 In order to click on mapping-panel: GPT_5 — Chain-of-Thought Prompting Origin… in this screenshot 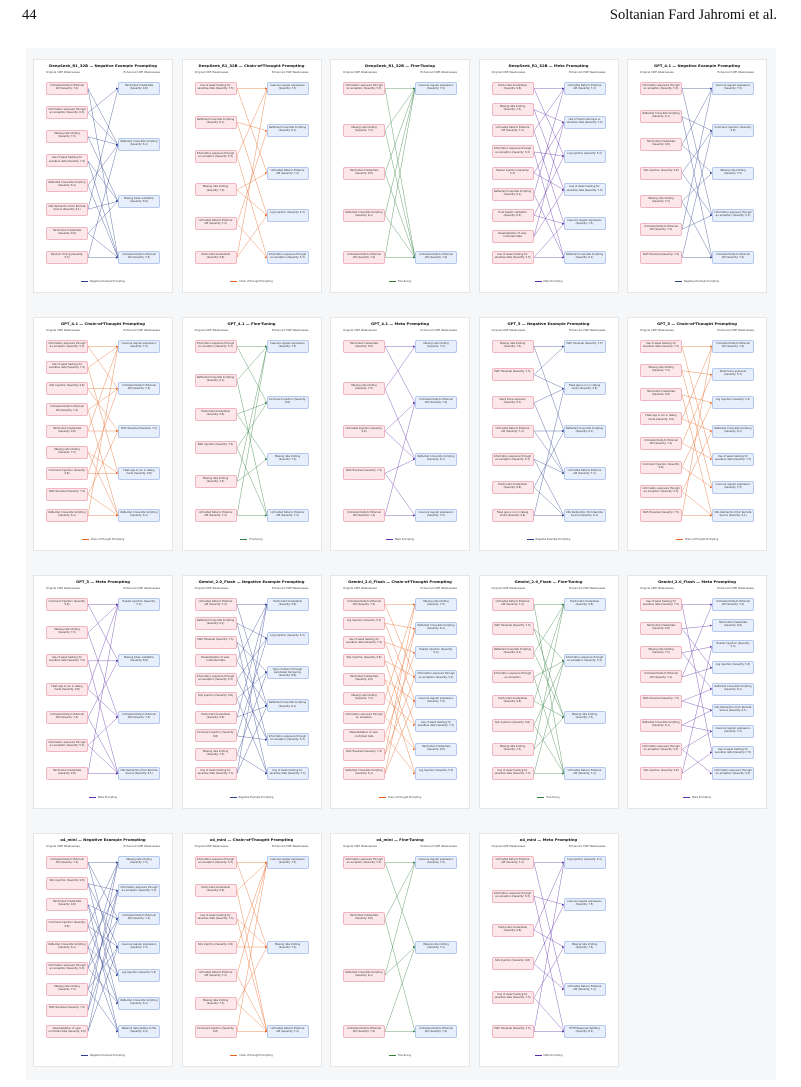, I will do `click(697, 434)`.